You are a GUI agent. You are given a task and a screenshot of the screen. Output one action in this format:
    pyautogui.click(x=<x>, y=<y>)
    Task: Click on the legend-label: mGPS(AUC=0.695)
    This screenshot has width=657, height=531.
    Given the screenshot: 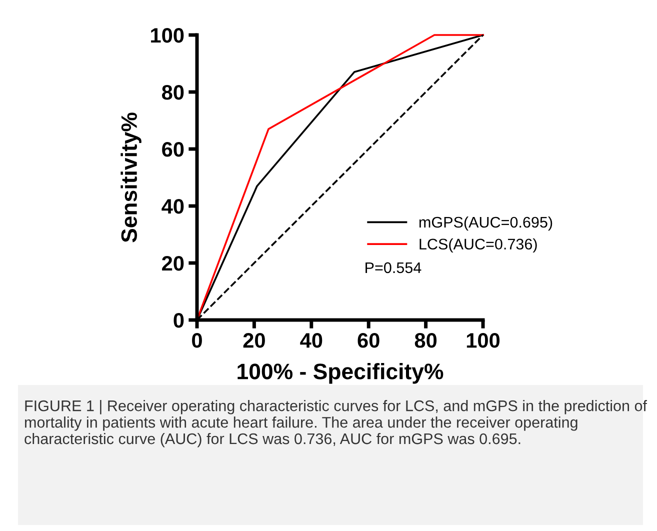 What is the action you would take?
    pyautogui.click(x=485, y=223)
    